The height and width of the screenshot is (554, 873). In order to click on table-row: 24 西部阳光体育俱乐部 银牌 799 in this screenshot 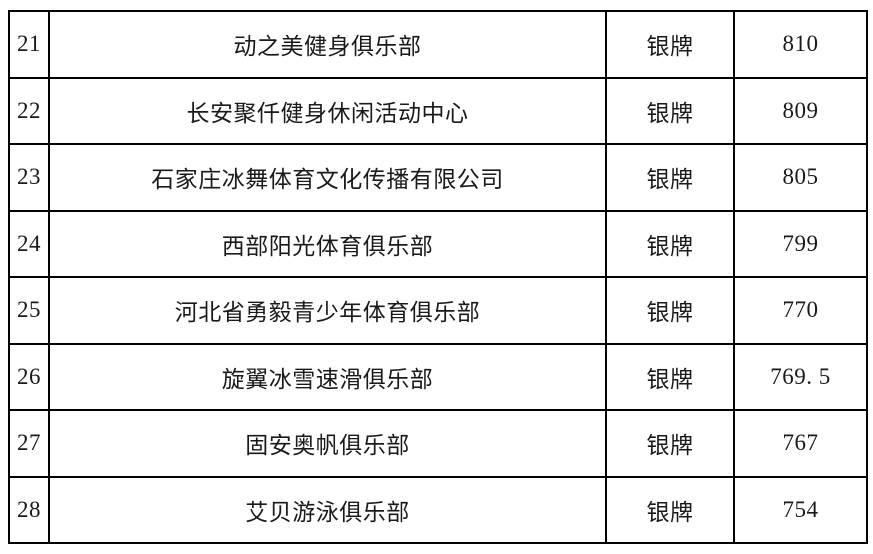, I will do `click(438, 243)`.